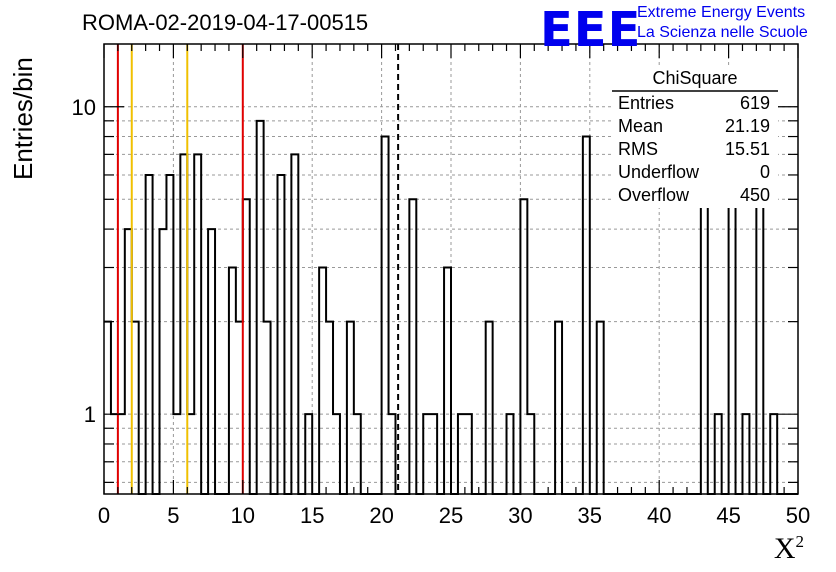 Image resolution: width=836 pixels, height=572 pixels. Describe the element at coordinates (591, 30) in the screenshot. I see `eee-logo: EEE` at that location.